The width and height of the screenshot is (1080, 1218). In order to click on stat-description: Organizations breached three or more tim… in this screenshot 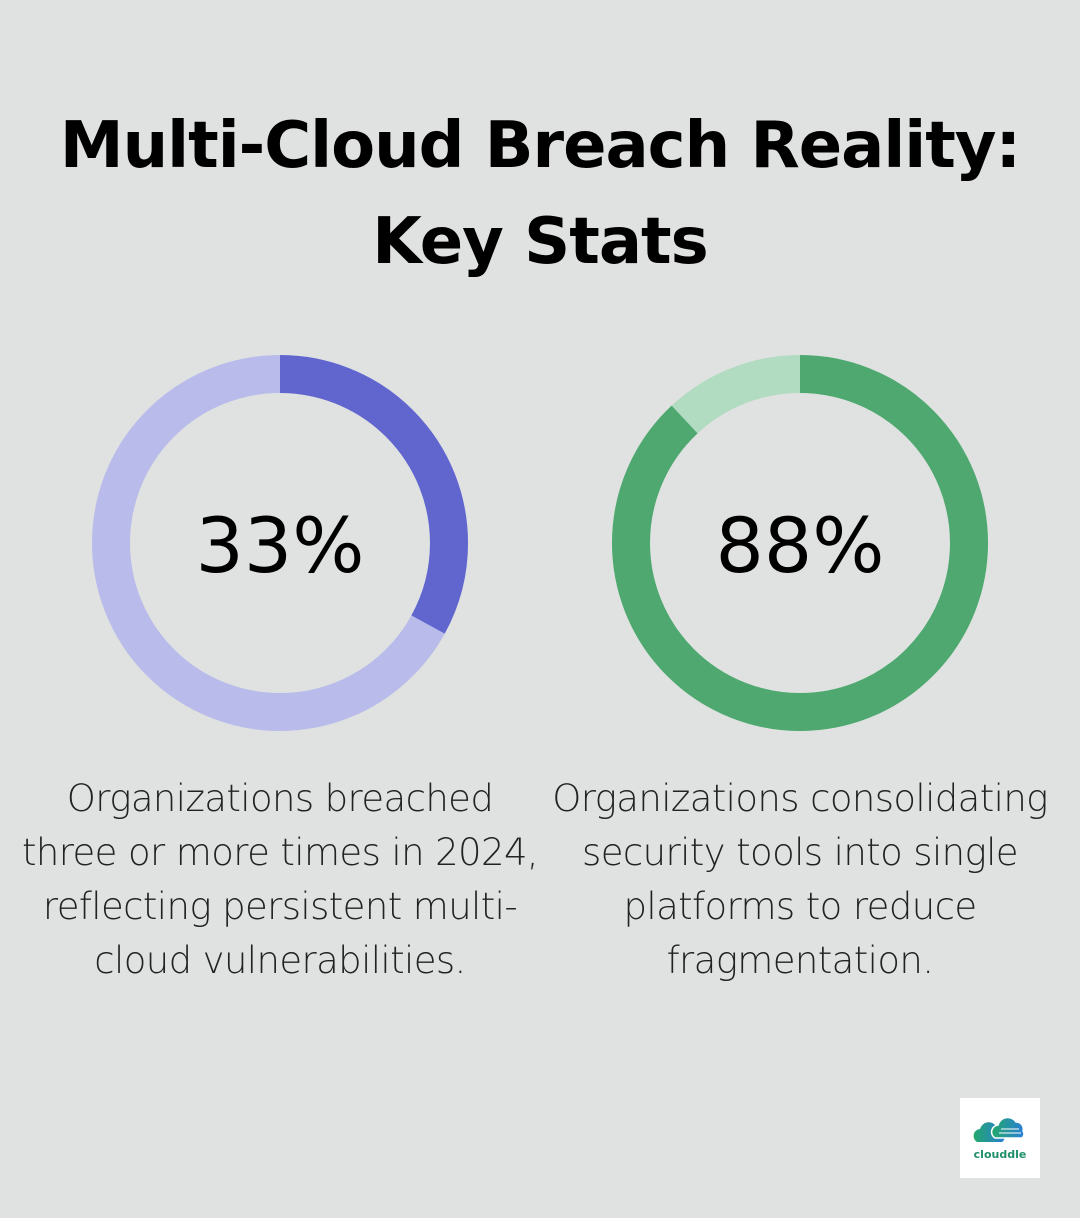, I will do `click(280, 879)`.